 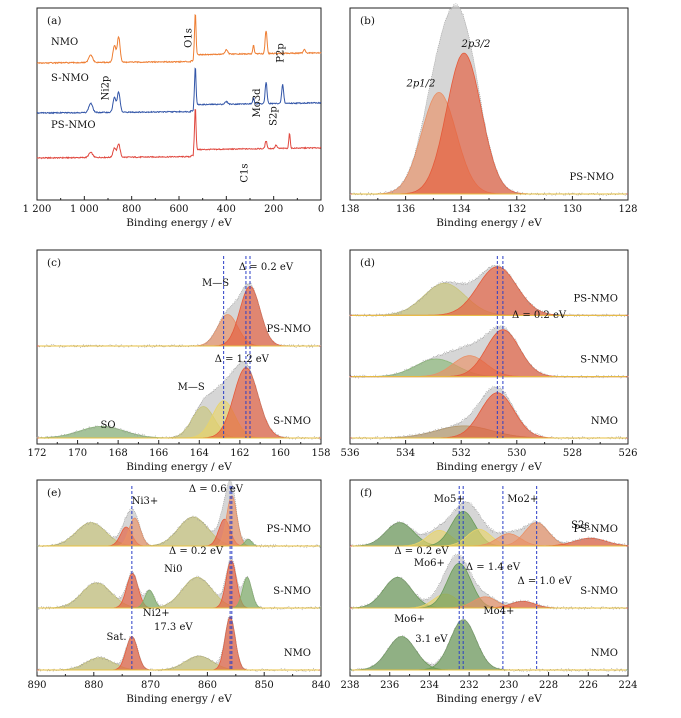 I want to click on x-tick-label: 224, so click(x=627, y=685).